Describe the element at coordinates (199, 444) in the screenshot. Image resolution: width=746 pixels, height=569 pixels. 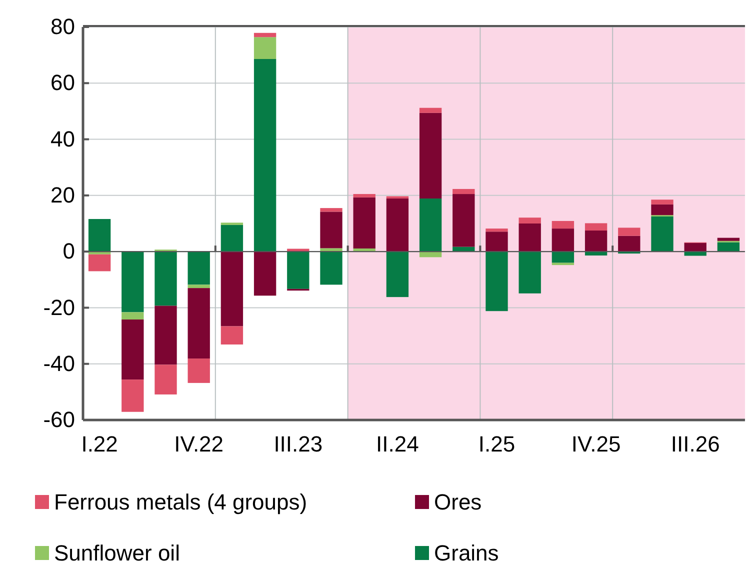
I see `x-tick-label: IV.22` at that location.